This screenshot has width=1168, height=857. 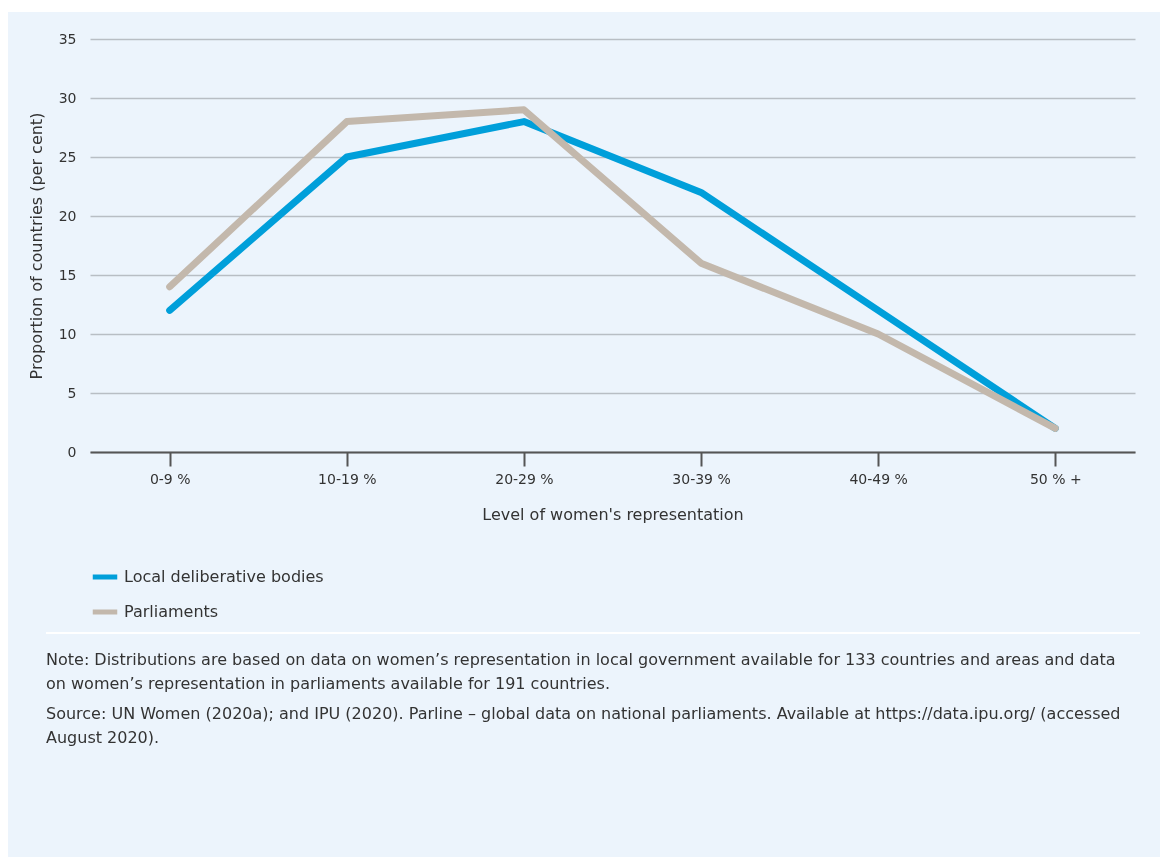 What do you see at coordinates (171, 611) in the screenshot?
I see `legend-label: Parliaments` at bounding box center [171, 611].